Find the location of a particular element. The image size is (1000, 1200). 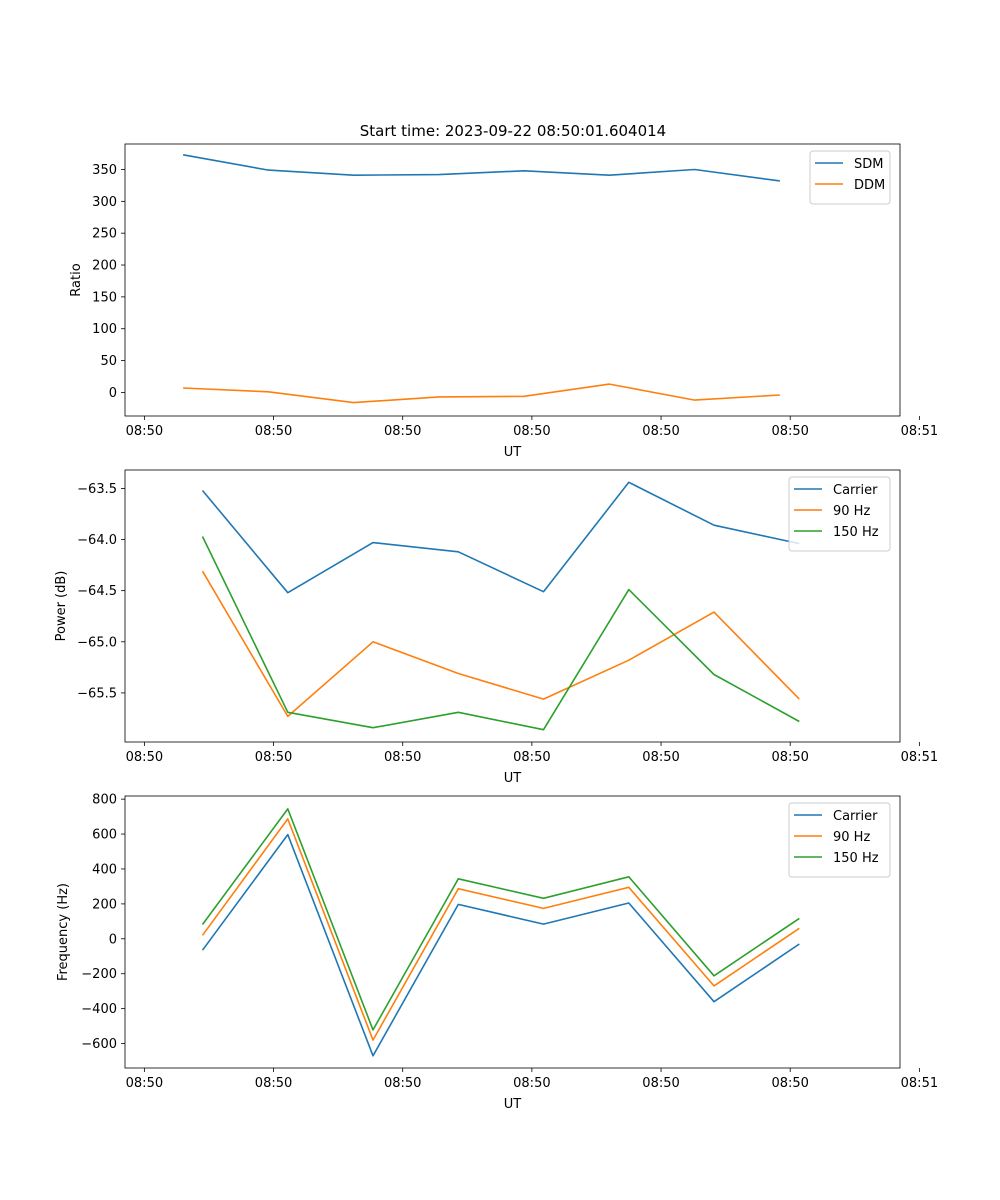

y-tick-label: −64.0 is located at coordinates (97, 540).